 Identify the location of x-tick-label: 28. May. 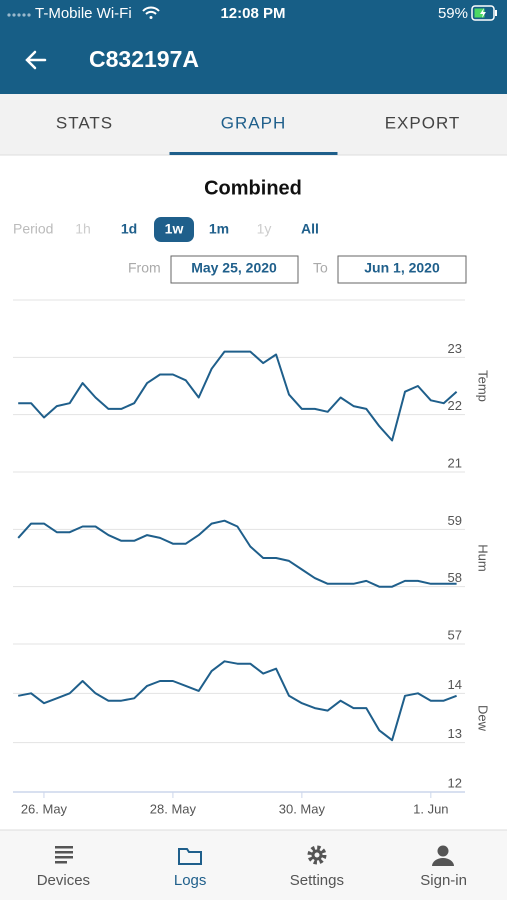
(173, 808).